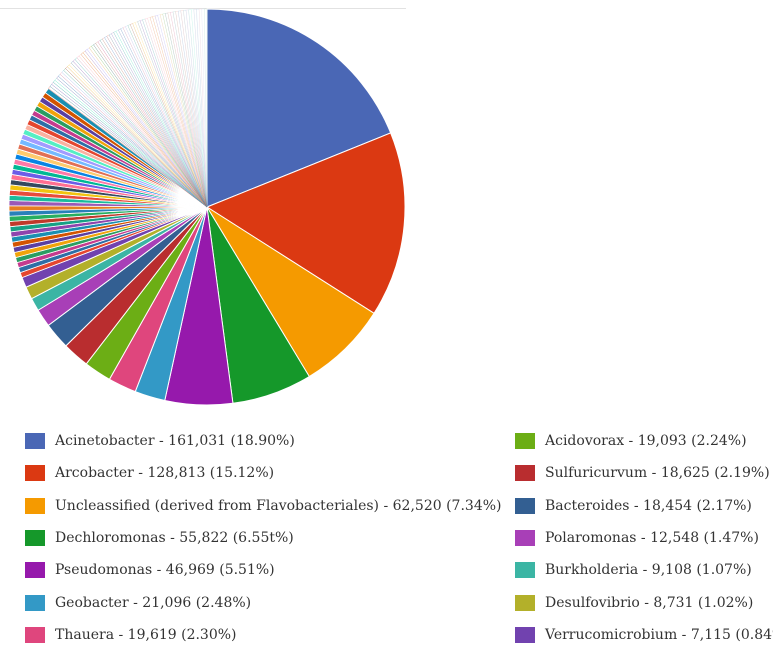 The height and width of the screenshot is (645, 773). What do you see at coordinates (652, 537) in the screenshot?
I see `legend-label: Polaromonas - 12,548 (1.47%)` at bounding box center [652, 537].